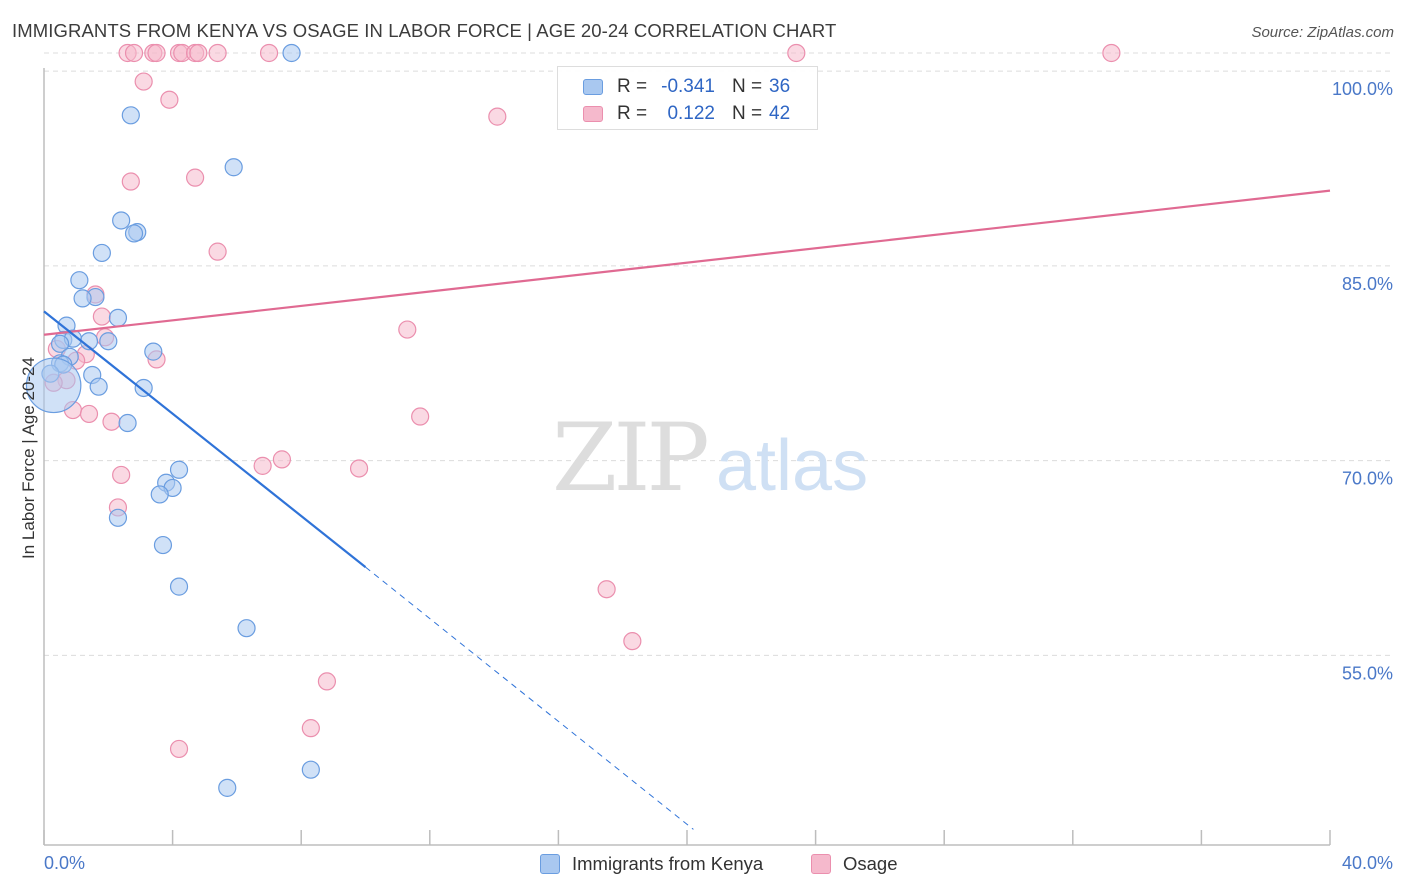 Image resolution: width=1406 pixels, height=892 pixels. What do you see at coordinates (593, 114) in the screenshot?
I see `osage-swatch` at bounding box center [593, 114].